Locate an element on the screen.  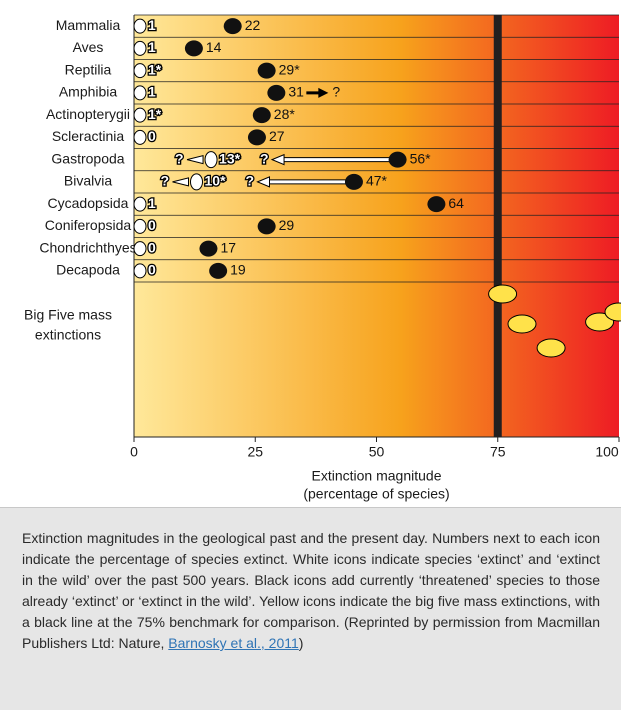
x-tick-label: 0 is located at coordinates (134, 452).